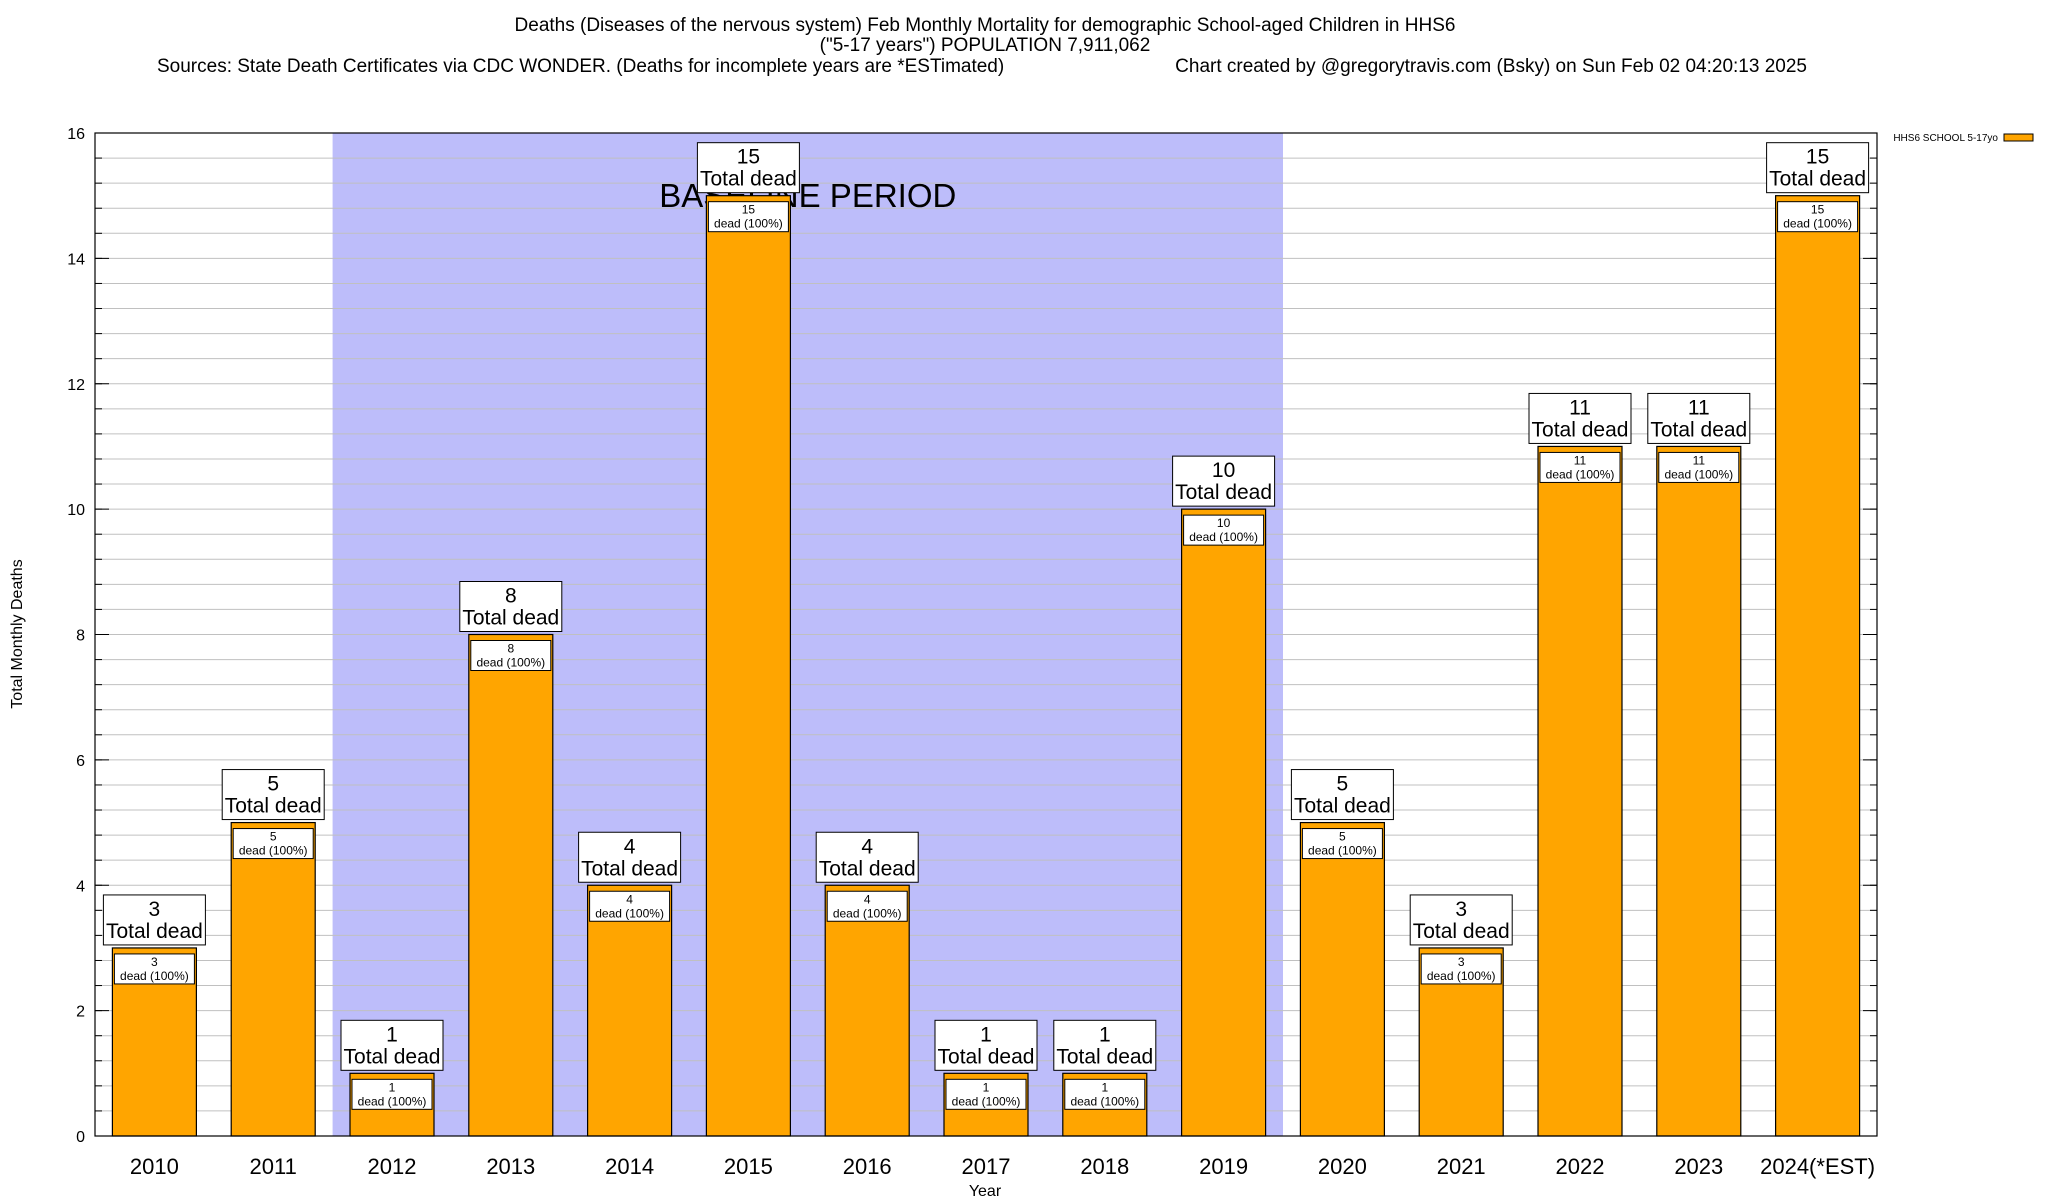  What do you see at coordinates (76, 259) in the screenshot?
I see `y-tick-label: 14` at bounding box center [76, 259].